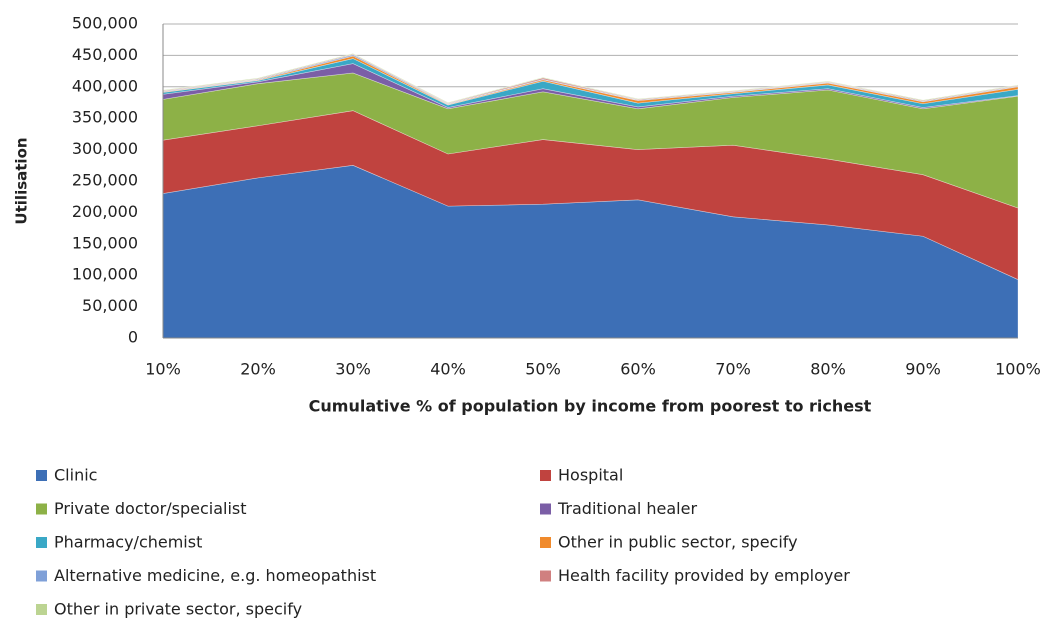  I want to click on y-tick-label: 500,000, so click(105, 23).